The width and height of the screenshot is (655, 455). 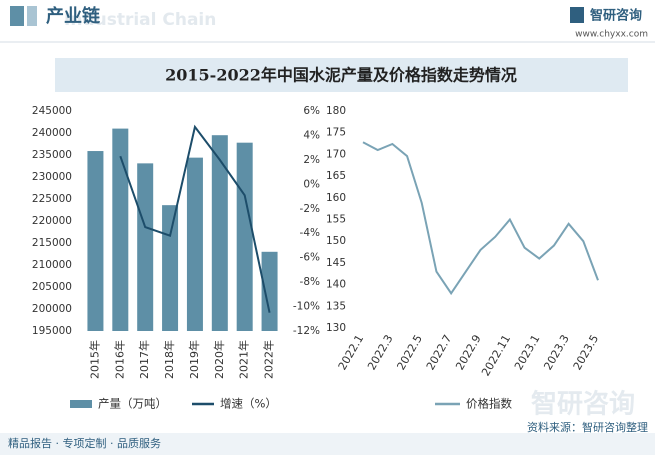 I want to click on y-tick-label: 180, so click(x=336, y=111).